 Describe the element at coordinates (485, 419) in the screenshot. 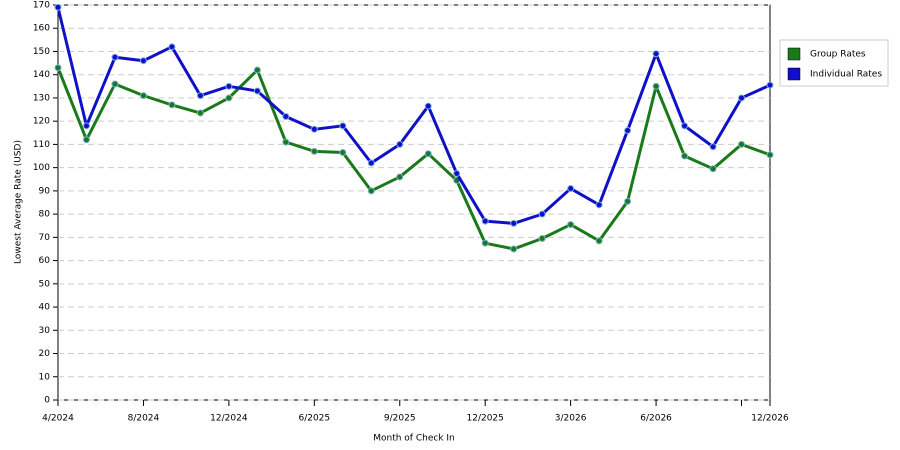

I see `x-tick-label: 12/2025` at that location.